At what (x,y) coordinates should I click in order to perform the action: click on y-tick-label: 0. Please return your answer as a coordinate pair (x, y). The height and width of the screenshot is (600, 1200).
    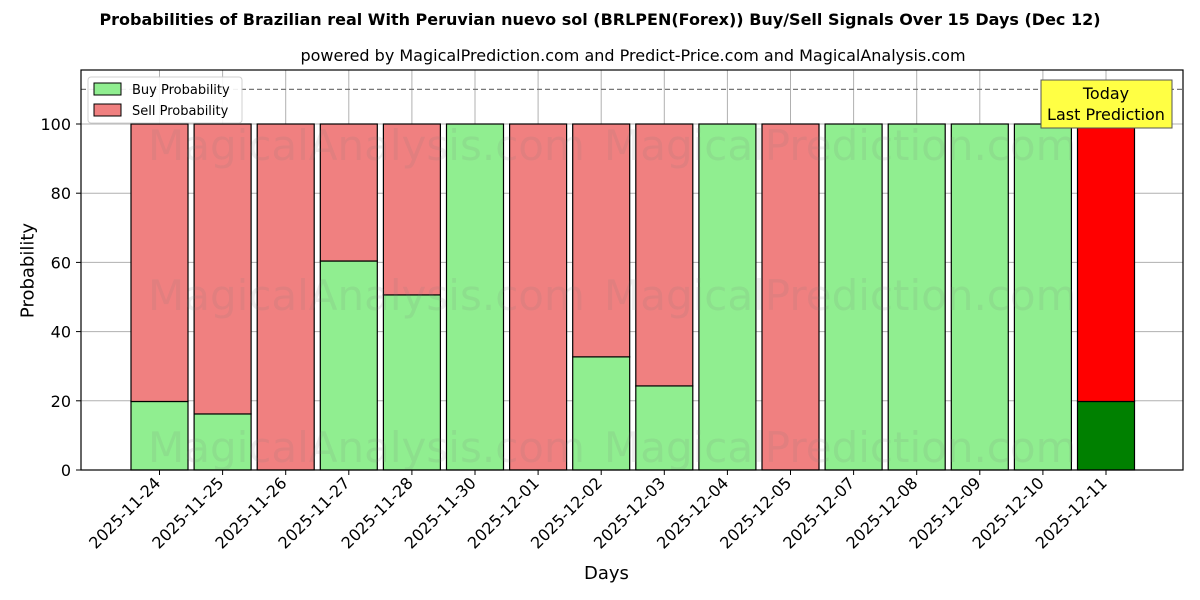
    Looking at the image, I should click on (66, 470).